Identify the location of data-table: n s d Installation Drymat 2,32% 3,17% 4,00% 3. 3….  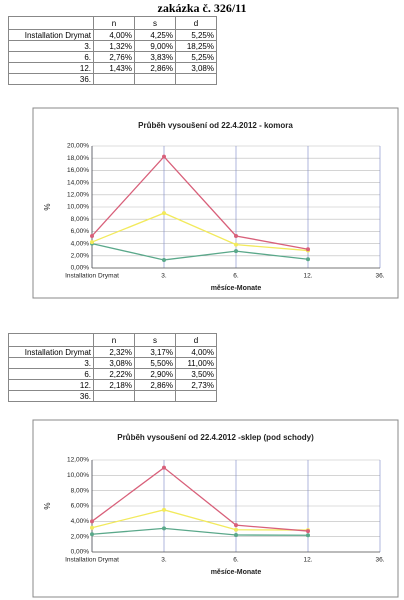
(112, 367).